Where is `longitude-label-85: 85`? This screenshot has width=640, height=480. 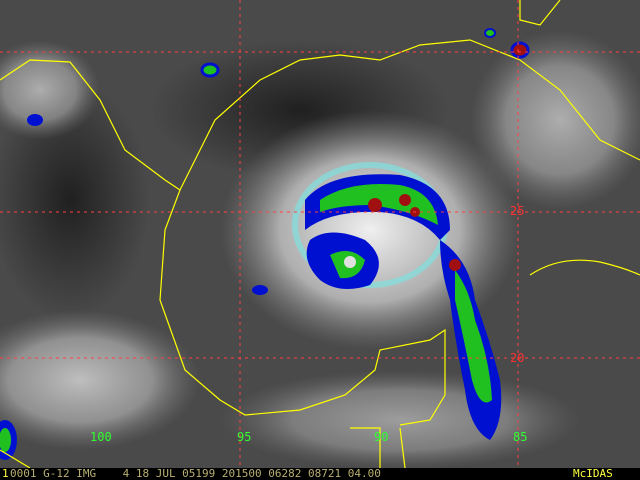
longitude-label-85: 85 is located at coordinates (520, 437).